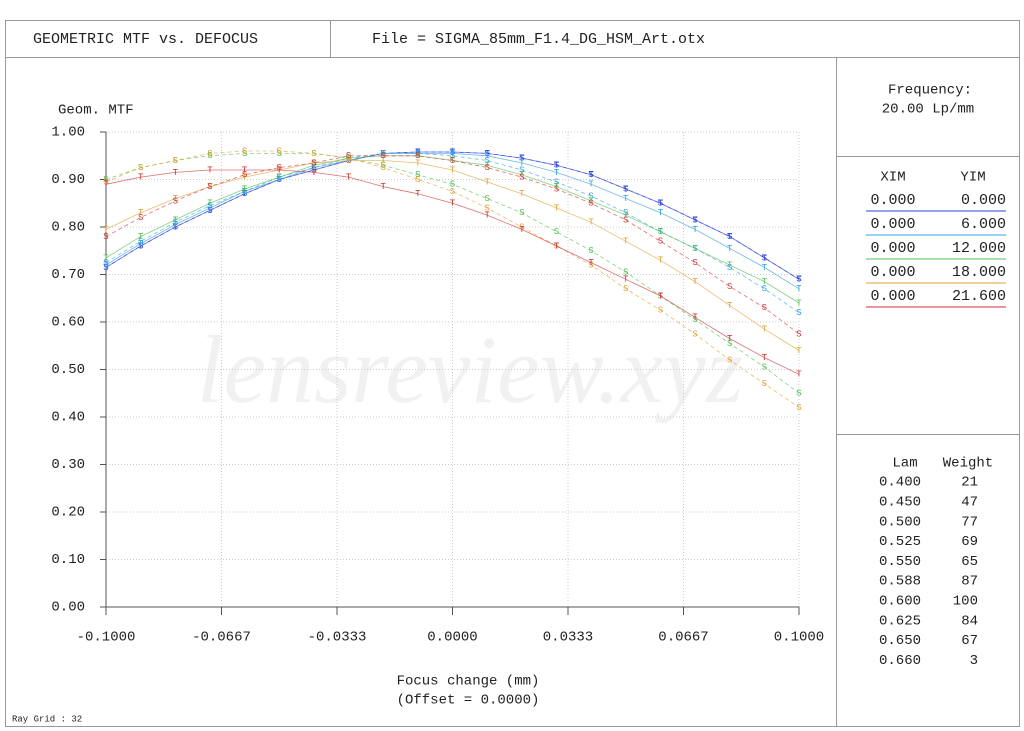  Describe the element at coordinates (900, 582) in the screenshot. I see `wavelength: 0.588` at that location.